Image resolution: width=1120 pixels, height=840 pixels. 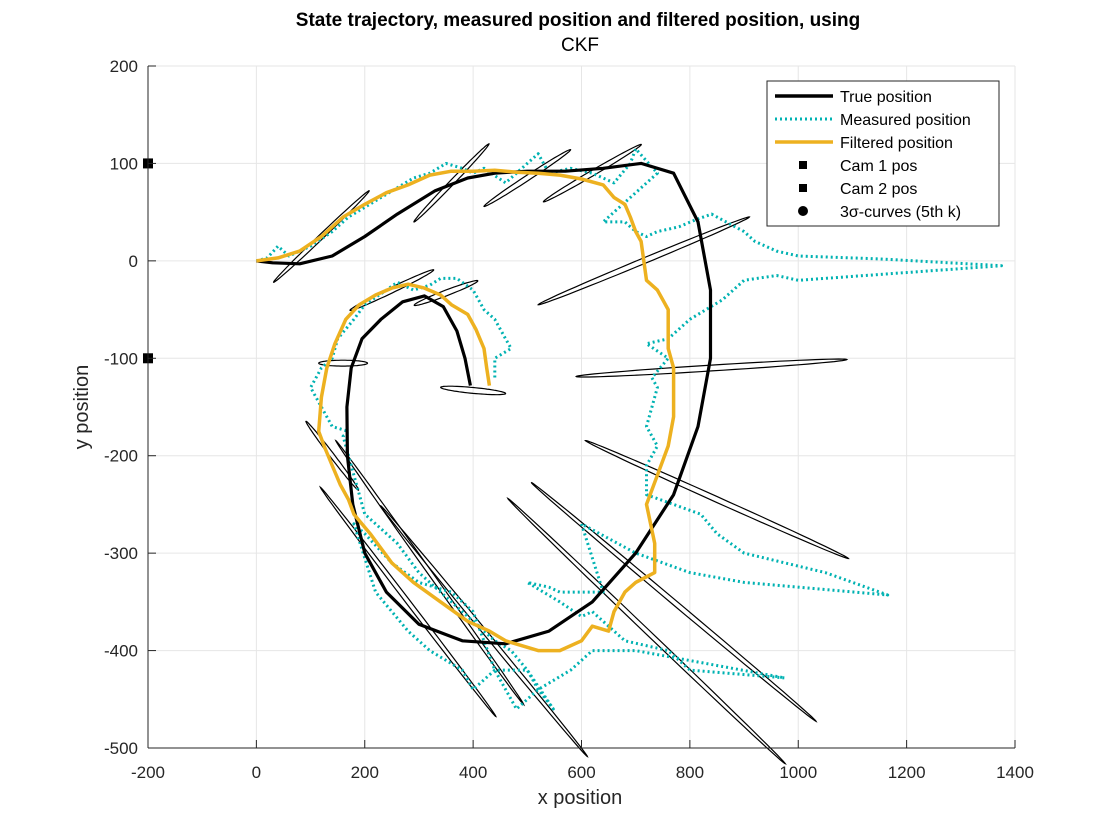 I want to click on y-tick-label: -300, so click(x=121, y=553).